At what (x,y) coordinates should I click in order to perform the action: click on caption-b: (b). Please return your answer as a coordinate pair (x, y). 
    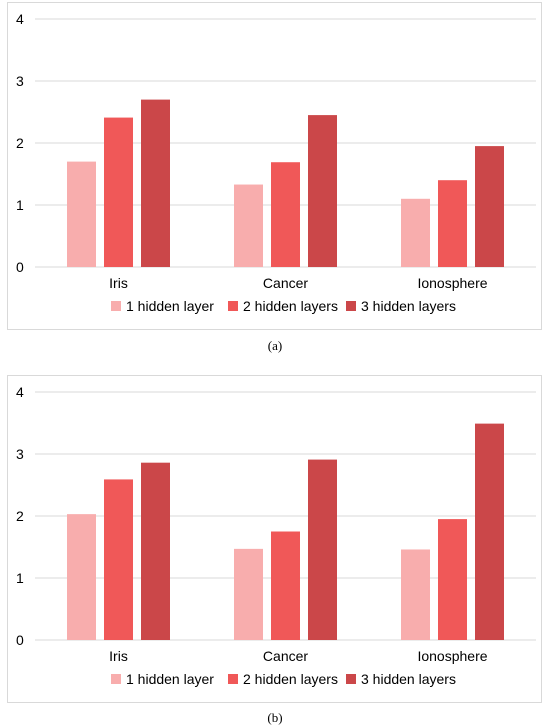
    Looking at the image, I should click on (275, 718).